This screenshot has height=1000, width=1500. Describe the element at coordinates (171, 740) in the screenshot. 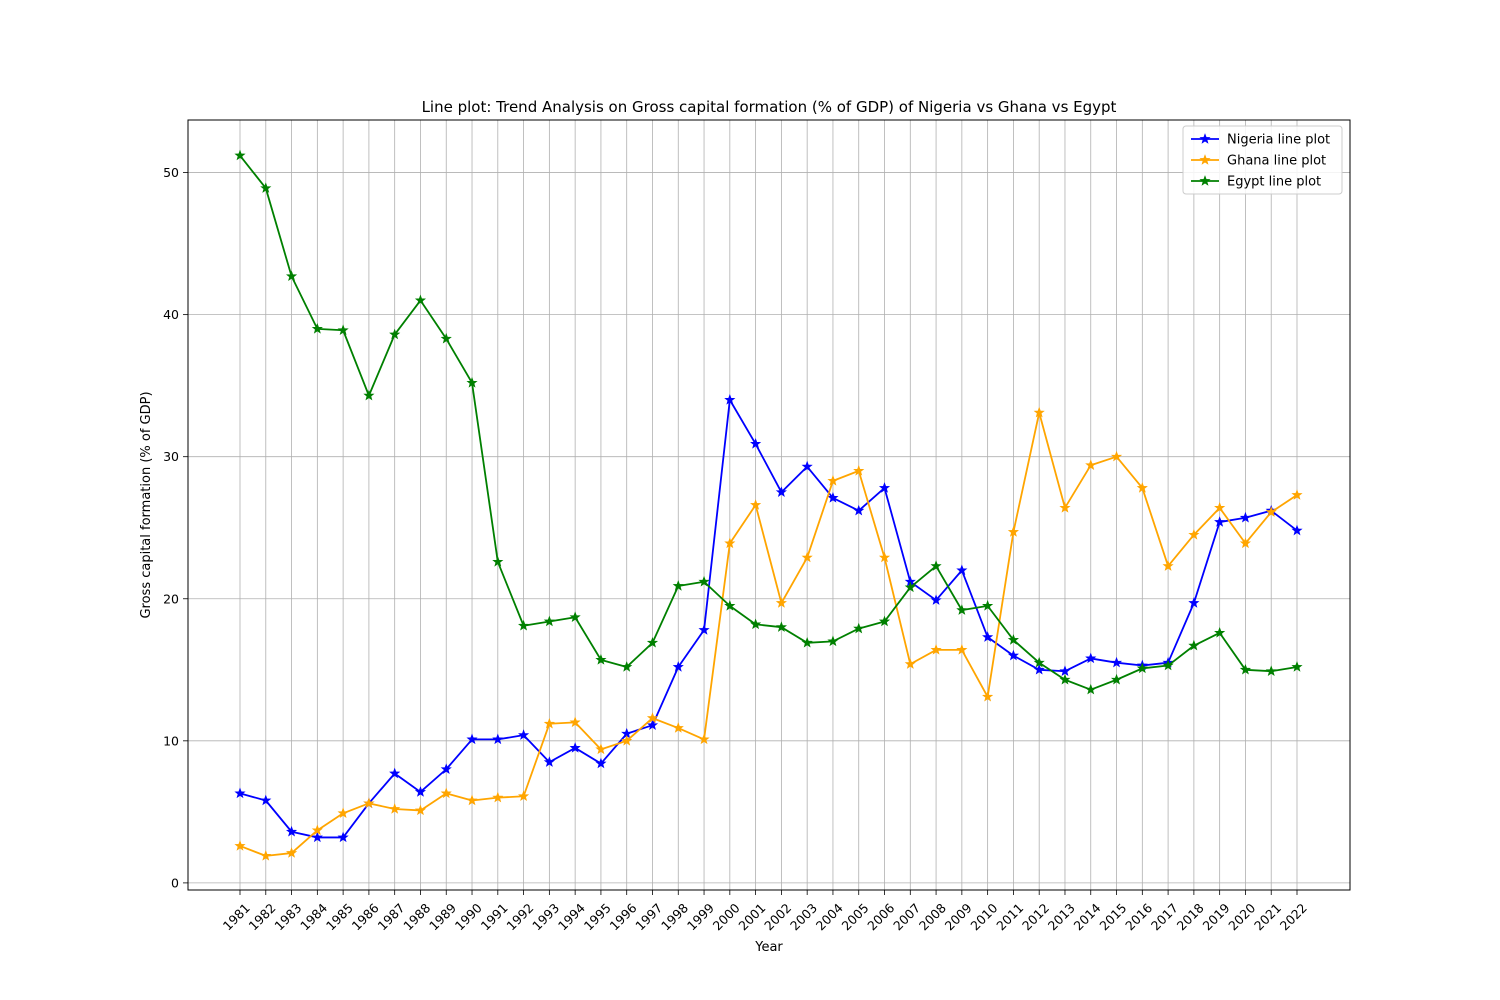

I see `y-tick-label: 10` at that location.